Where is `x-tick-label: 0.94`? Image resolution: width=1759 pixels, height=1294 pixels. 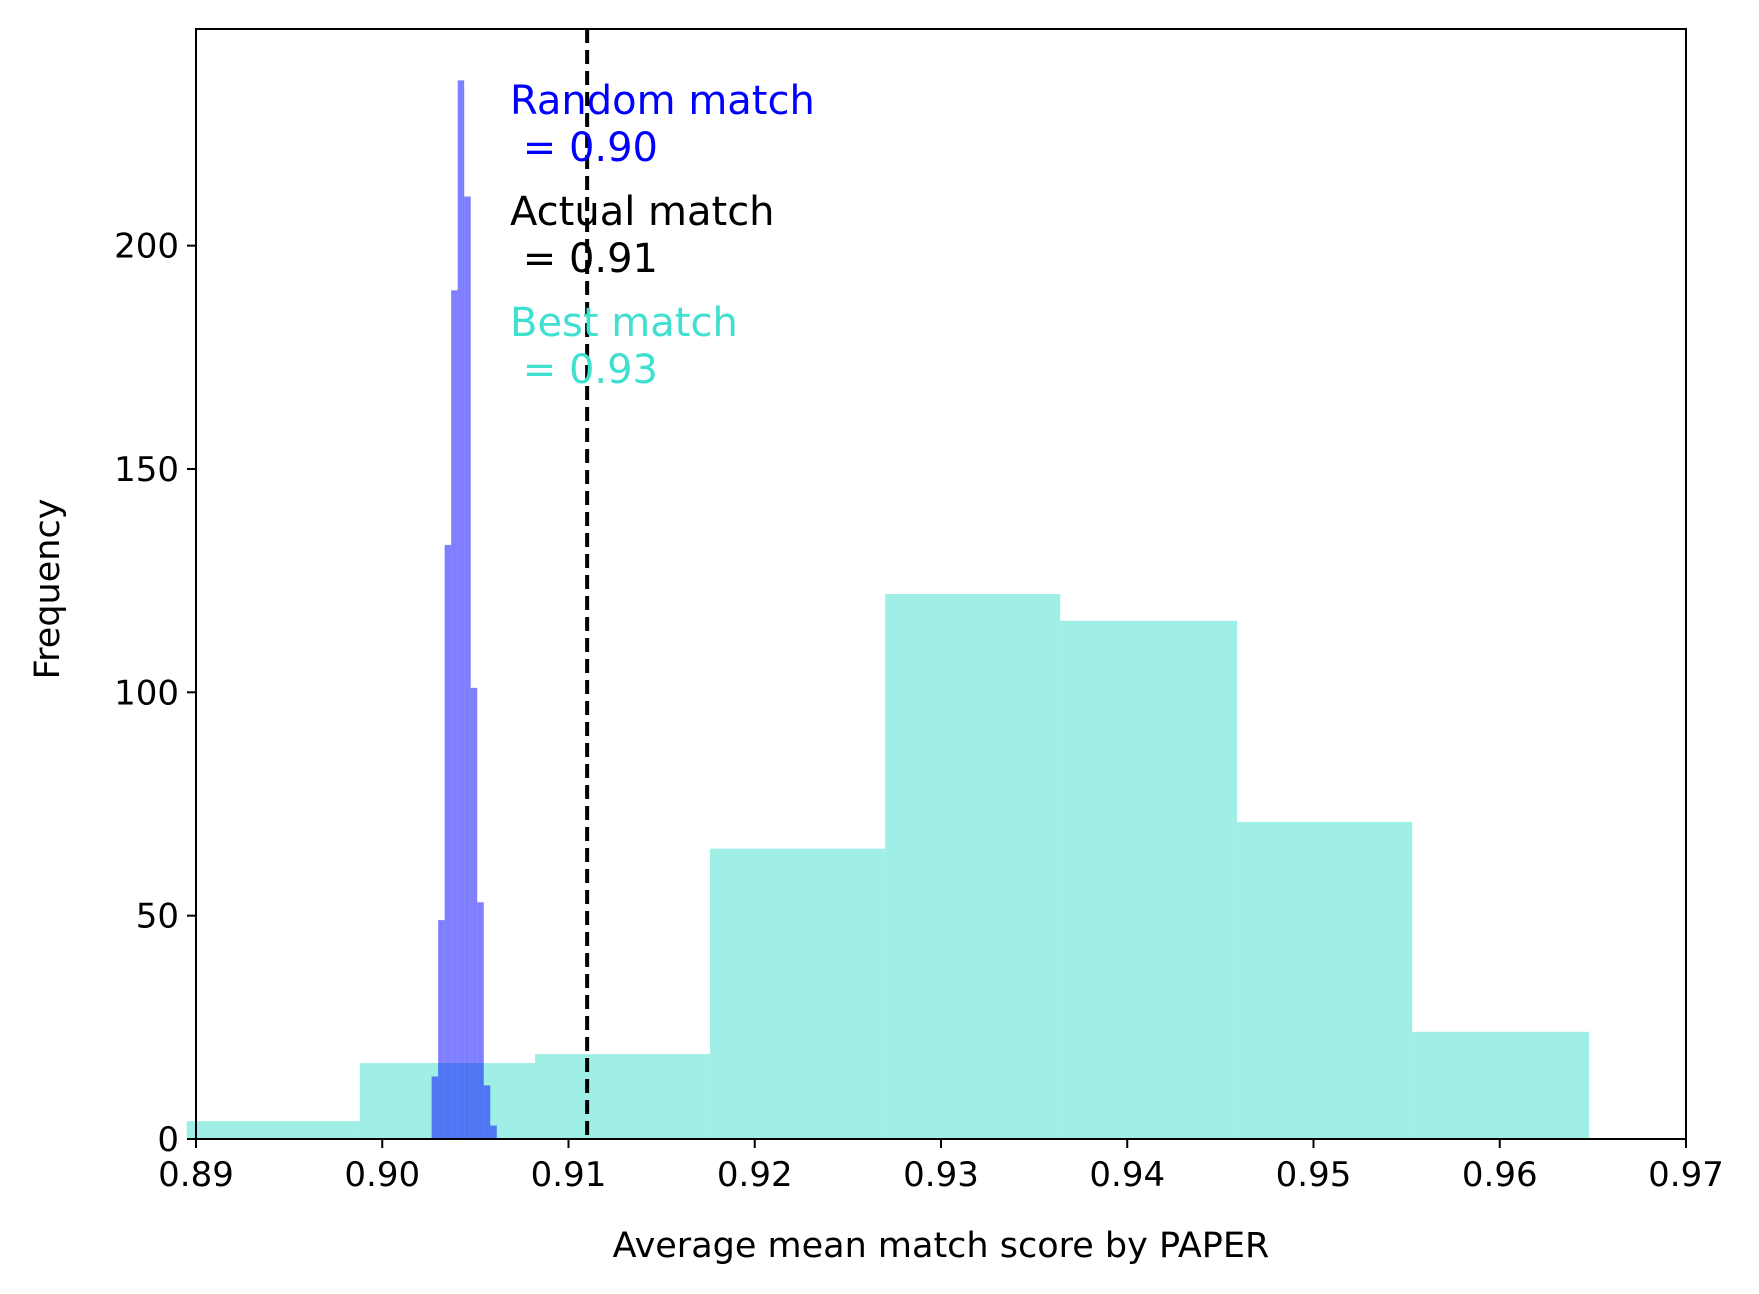 x-tick-label: 0.94 is located at coordinates (1127, 1175).